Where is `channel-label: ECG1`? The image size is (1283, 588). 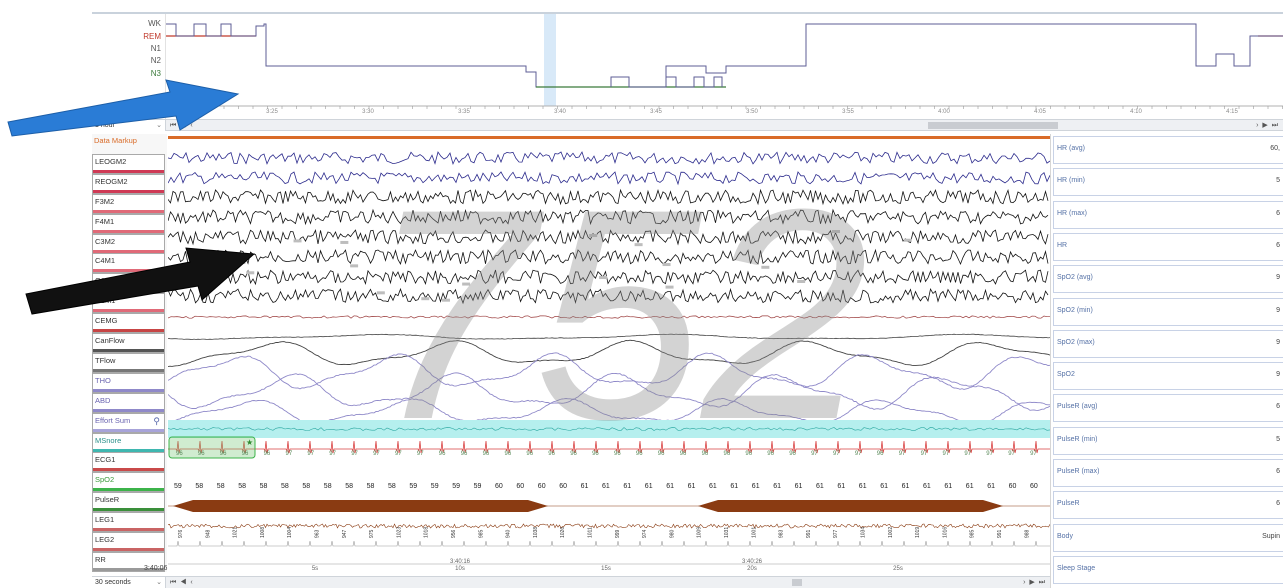 channel-label: ECG1 is located at coordinates (105, 460).